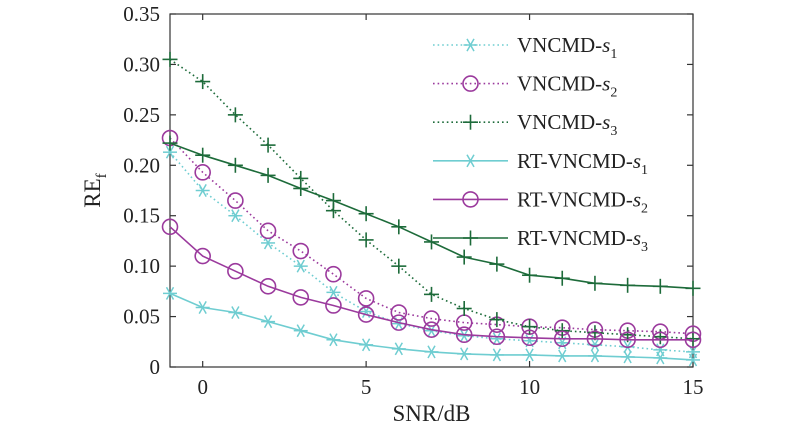  I want to click on series-rt_vncmd_s1, so click(431, 326).